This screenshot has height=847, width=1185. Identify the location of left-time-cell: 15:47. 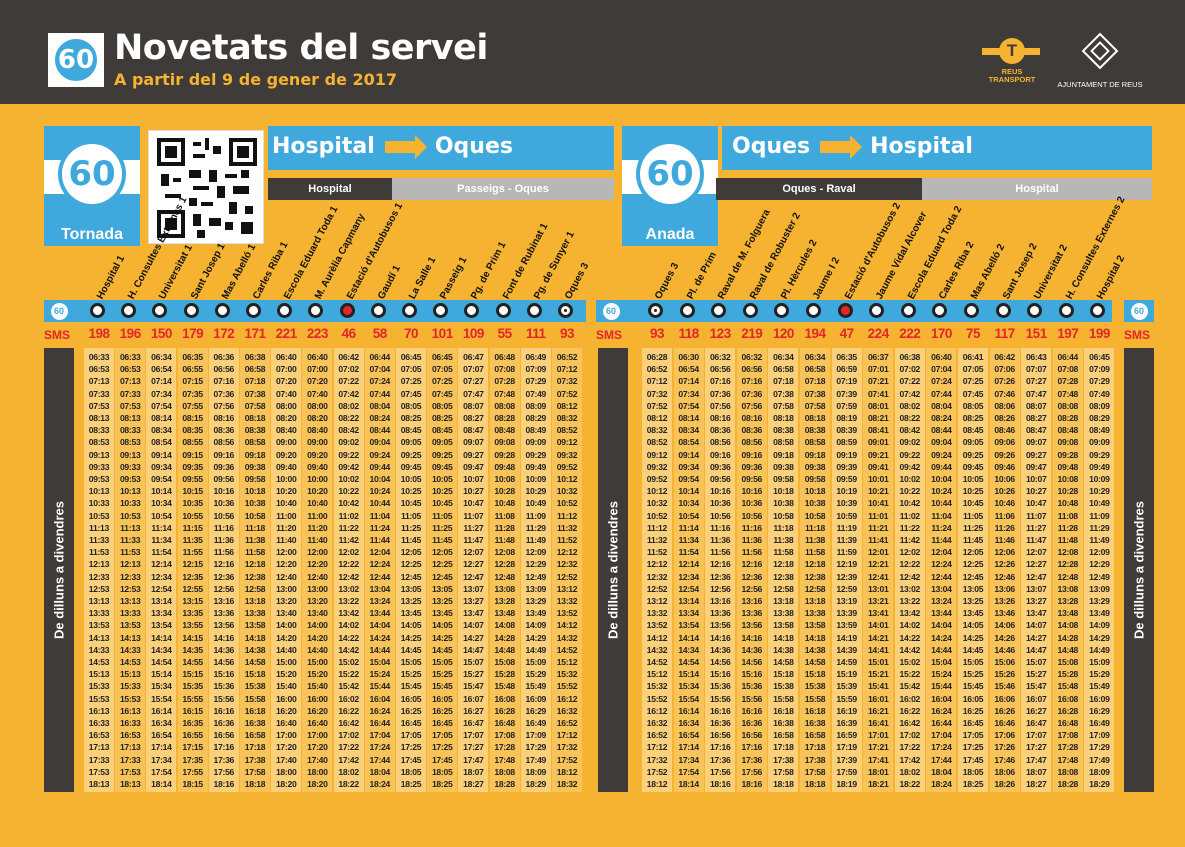
(473, 686).